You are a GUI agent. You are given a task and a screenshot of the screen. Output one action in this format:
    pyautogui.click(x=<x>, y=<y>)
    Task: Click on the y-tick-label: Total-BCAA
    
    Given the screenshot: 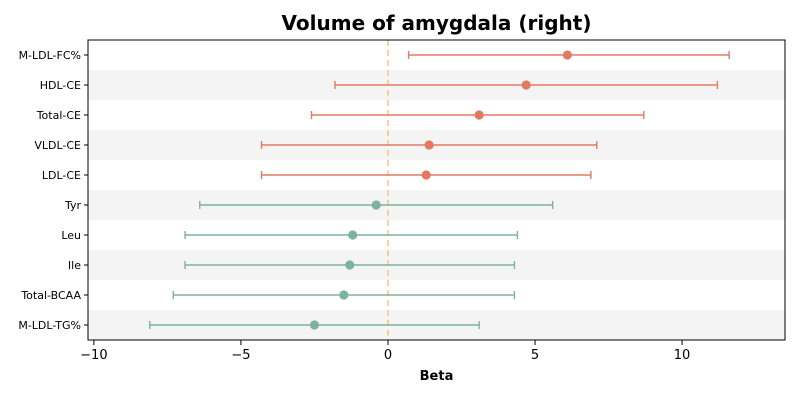 What is the action you would take?
    pyautogui.click(x=50, y=295)
    